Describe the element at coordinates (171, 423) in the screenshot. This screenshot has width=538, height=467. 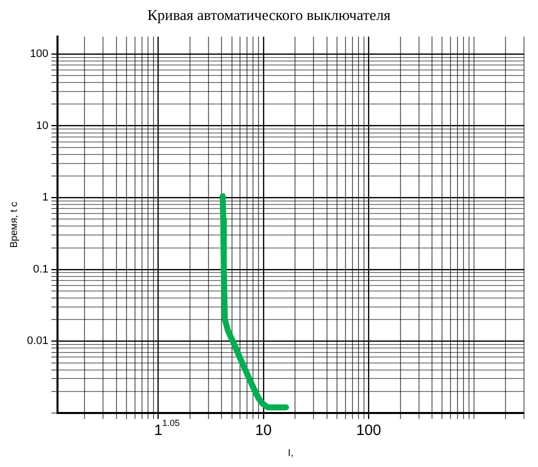
I see `text: 1.05` at that location.